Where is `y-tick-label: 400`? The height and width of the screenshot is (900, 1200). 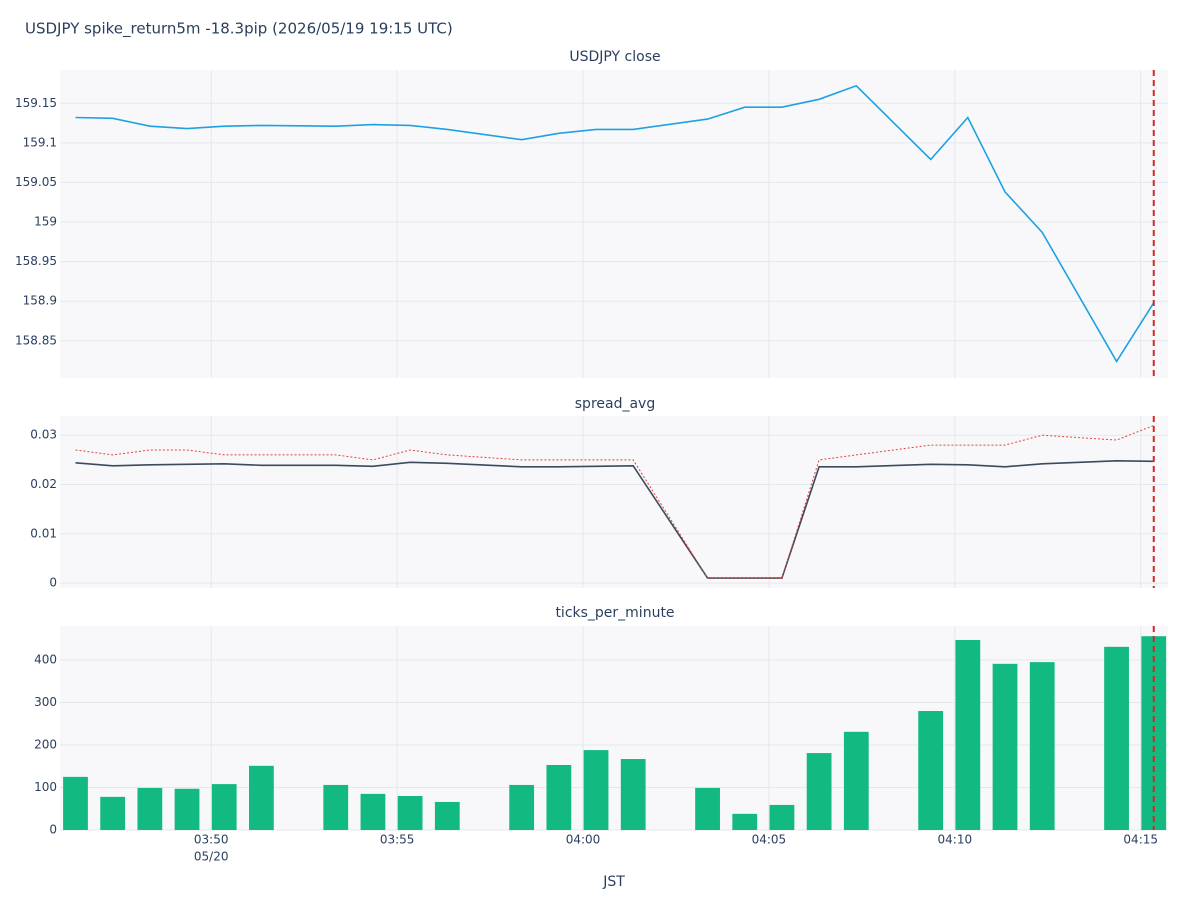
y-tick-label: 400 is located at coordinates (45, 660).